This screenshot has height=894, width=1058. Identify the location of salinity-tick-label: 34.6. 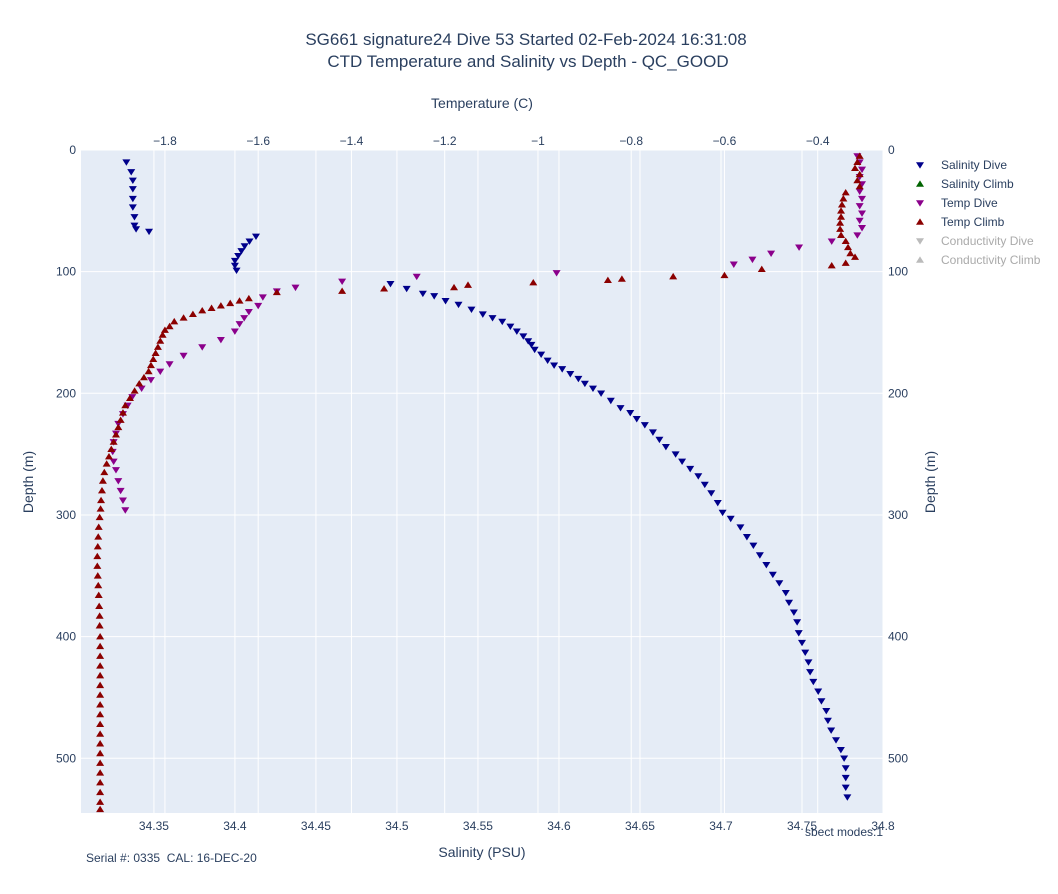
(559, 826).